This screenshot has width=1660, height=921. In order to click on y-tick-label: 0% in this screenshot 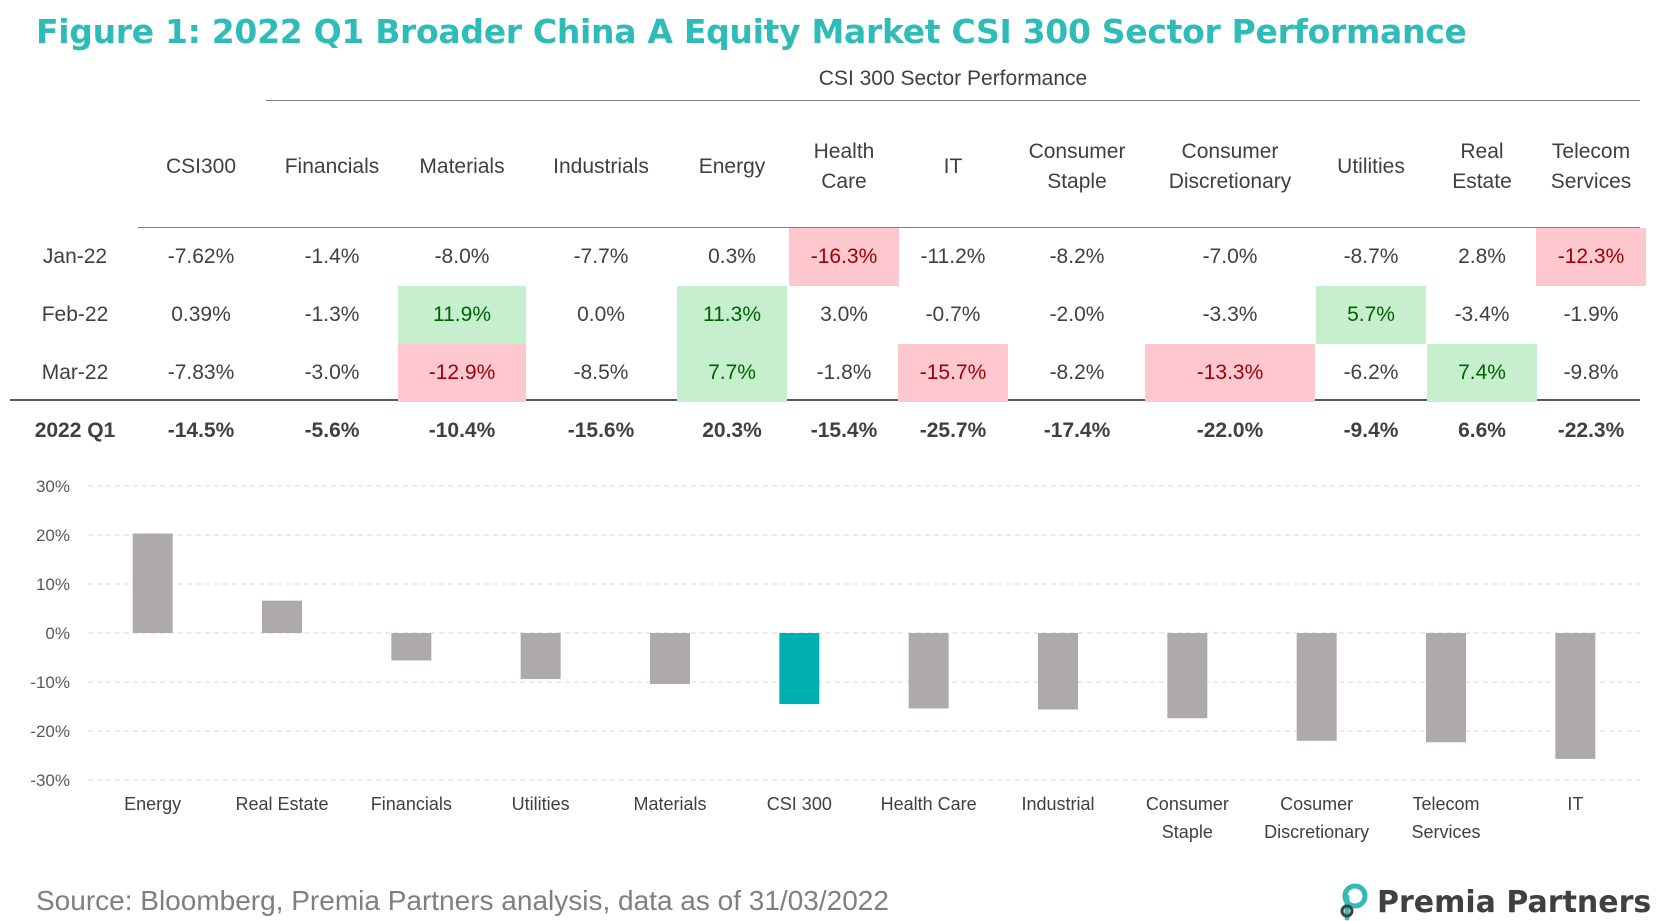, I will do `click(57, 633)`.